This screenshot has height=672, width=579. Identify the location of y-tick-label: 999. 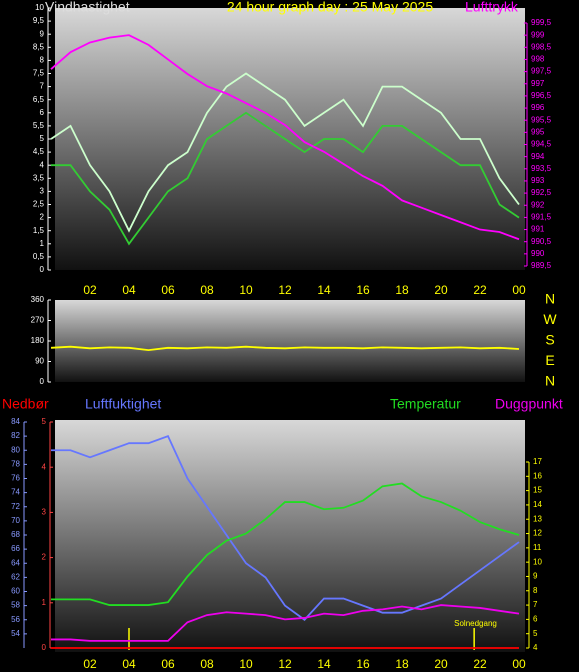
(538, 34).